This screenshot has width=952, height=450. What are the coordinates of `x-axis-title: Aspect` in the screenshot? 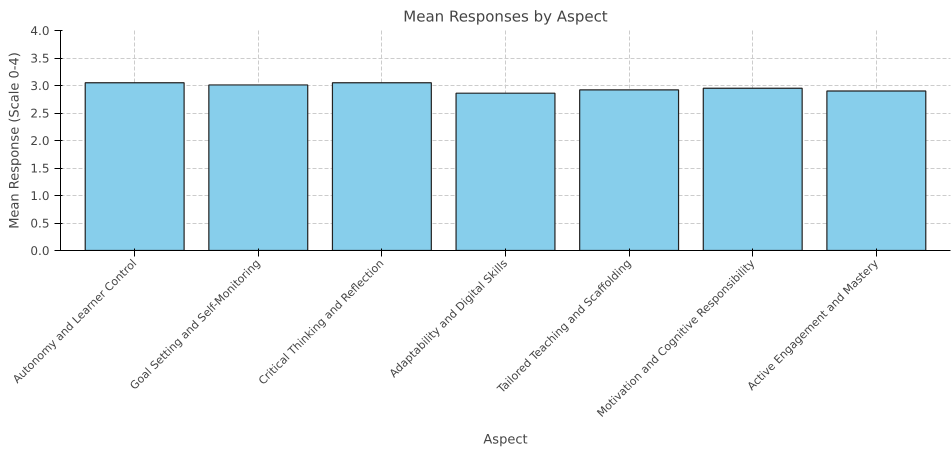 It's located at (505, 440).